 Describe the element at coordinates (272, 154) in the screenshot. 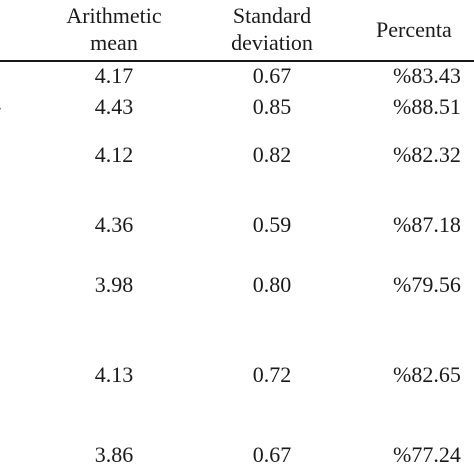

I see `cell-sd: 0.82` at that location.